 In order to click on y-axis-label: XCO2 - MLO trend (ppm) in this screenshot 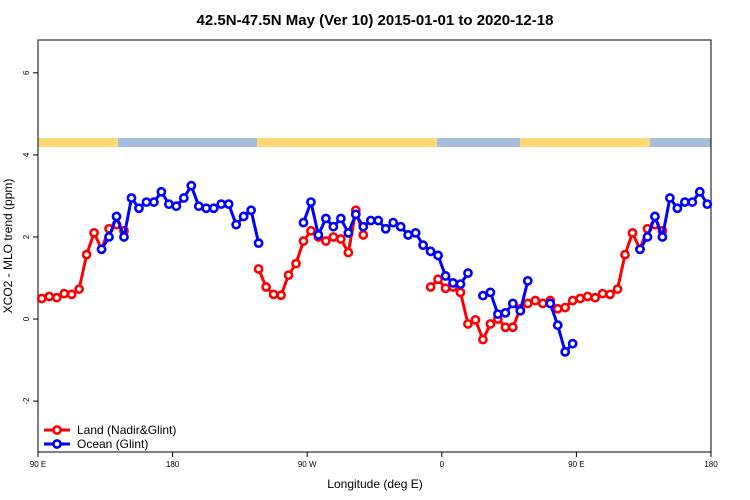, I will do `click(8, 246)`.